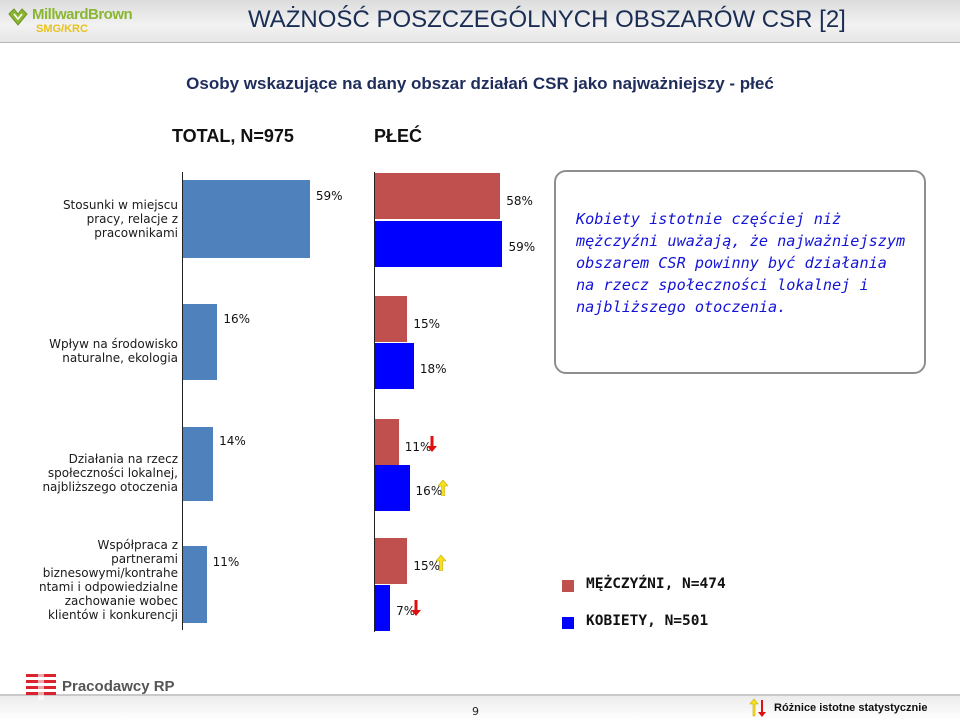 This screenshot has height=720, width=960. What do you see at coordinates (398, 136) in the screenshot?
I see `gender-column-header: PŁEĆ` at bounding box center [398, 136].